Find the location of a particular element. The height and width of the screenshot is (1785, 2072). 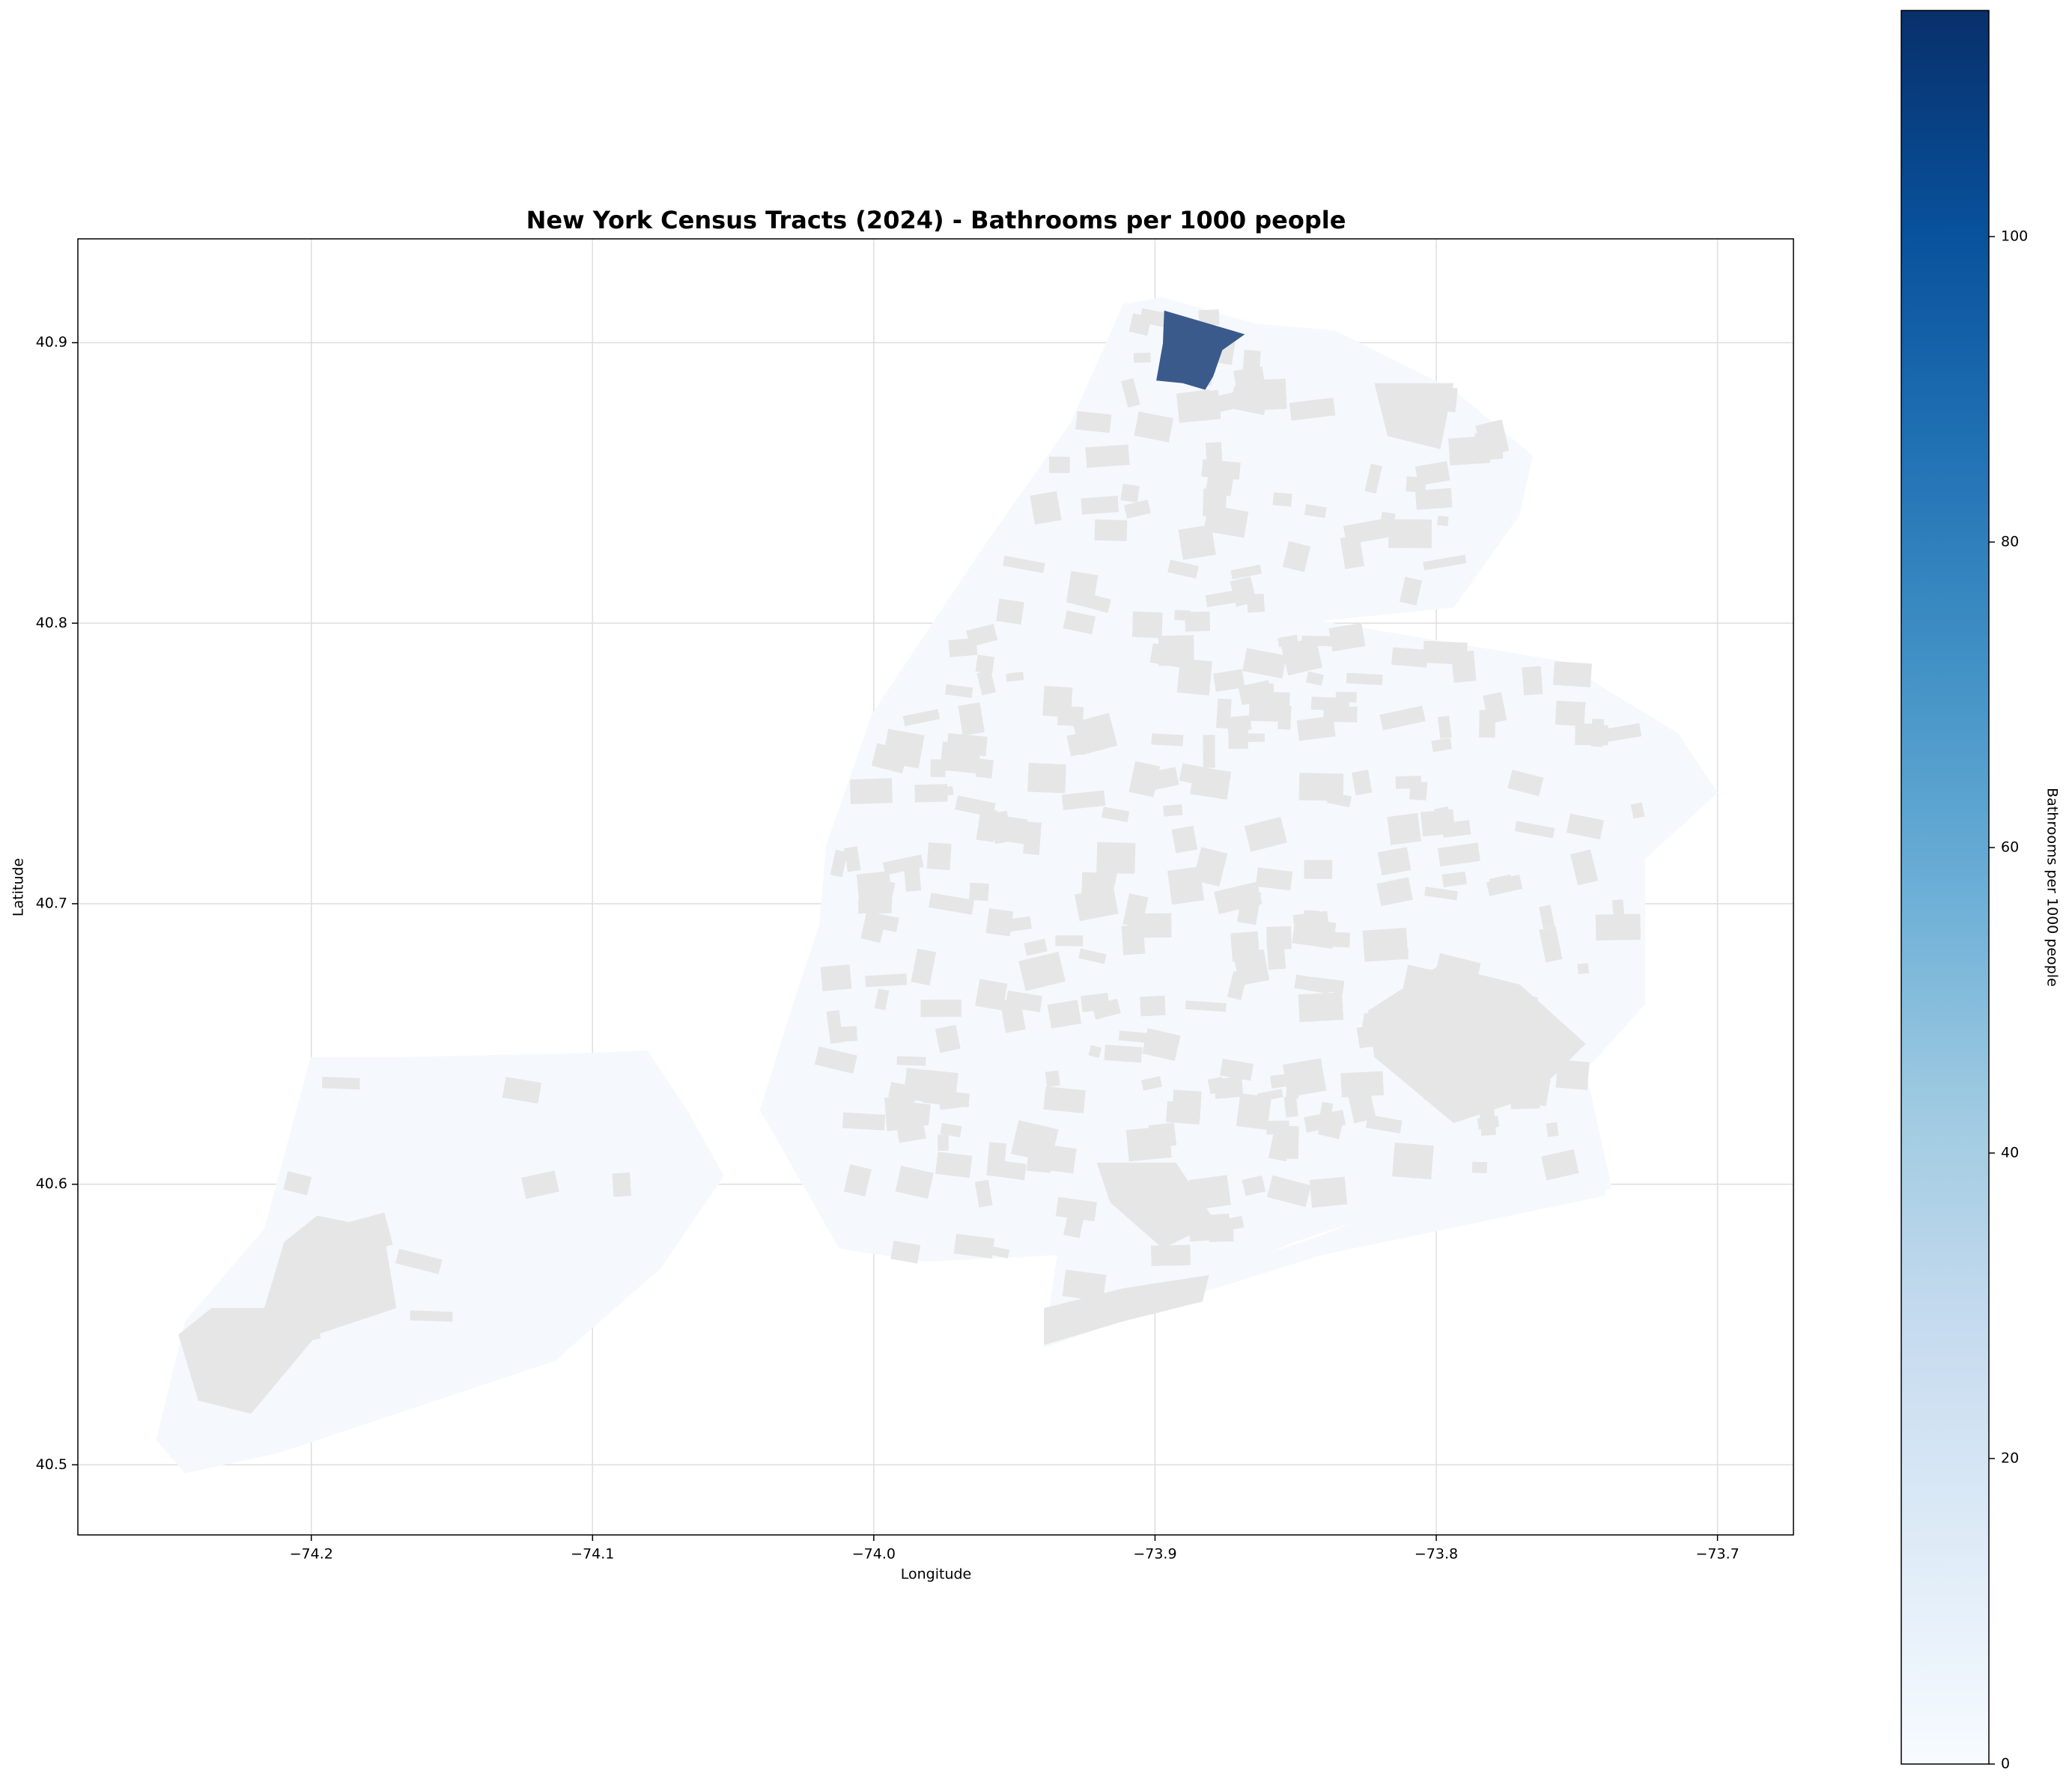

x-tick-label: −74.1 is located at coordinates (592, 1554).